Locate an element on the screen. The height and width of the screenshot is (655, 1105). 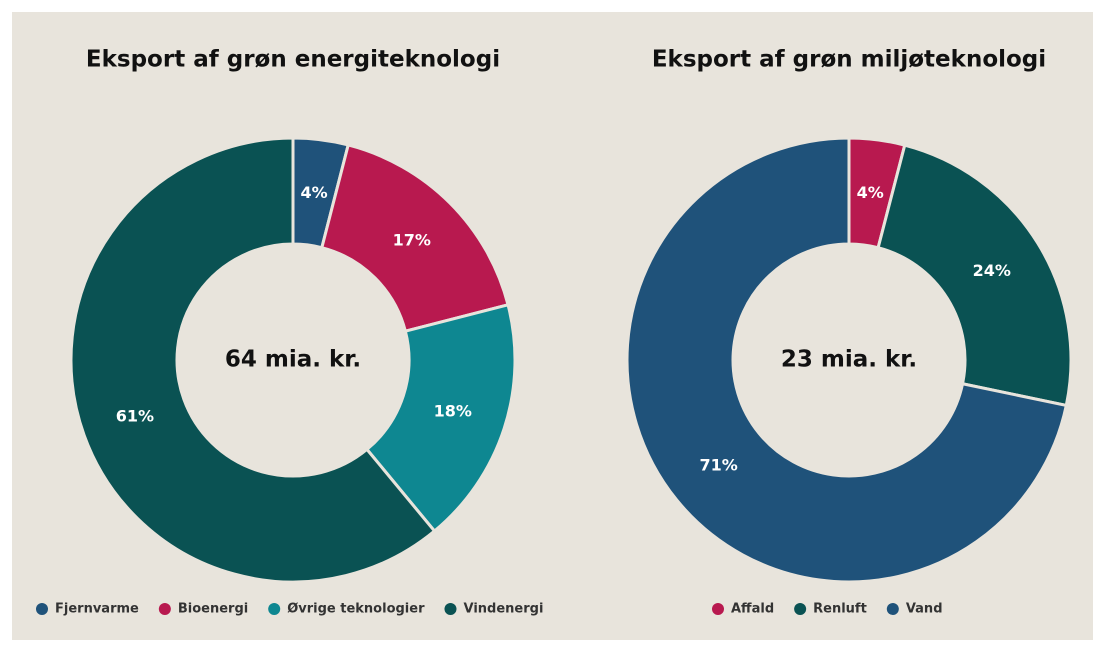
value-label: 71% is located at coordinates (718, 464).